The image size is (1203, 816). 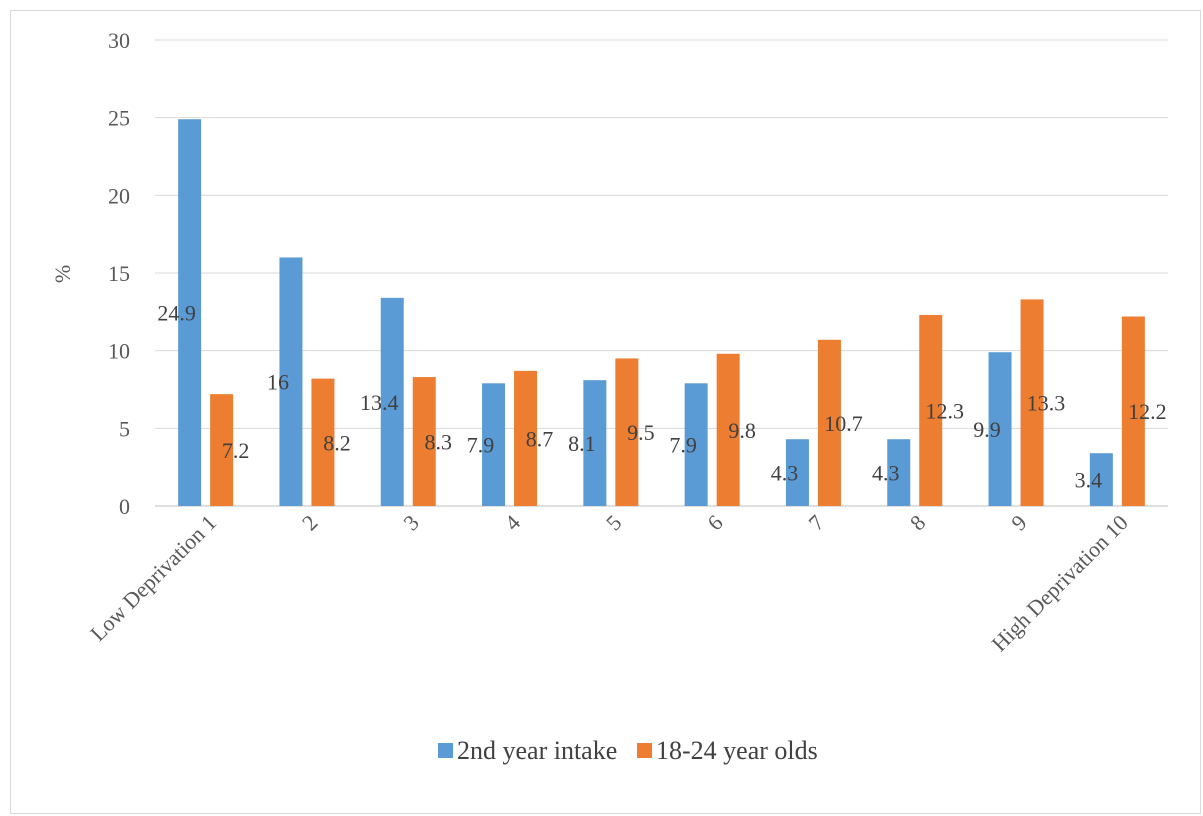 What do you see at coordinates (439, 442) in the screenshot?
I see `data-label: 8.3` at bounding box center [439, 442].